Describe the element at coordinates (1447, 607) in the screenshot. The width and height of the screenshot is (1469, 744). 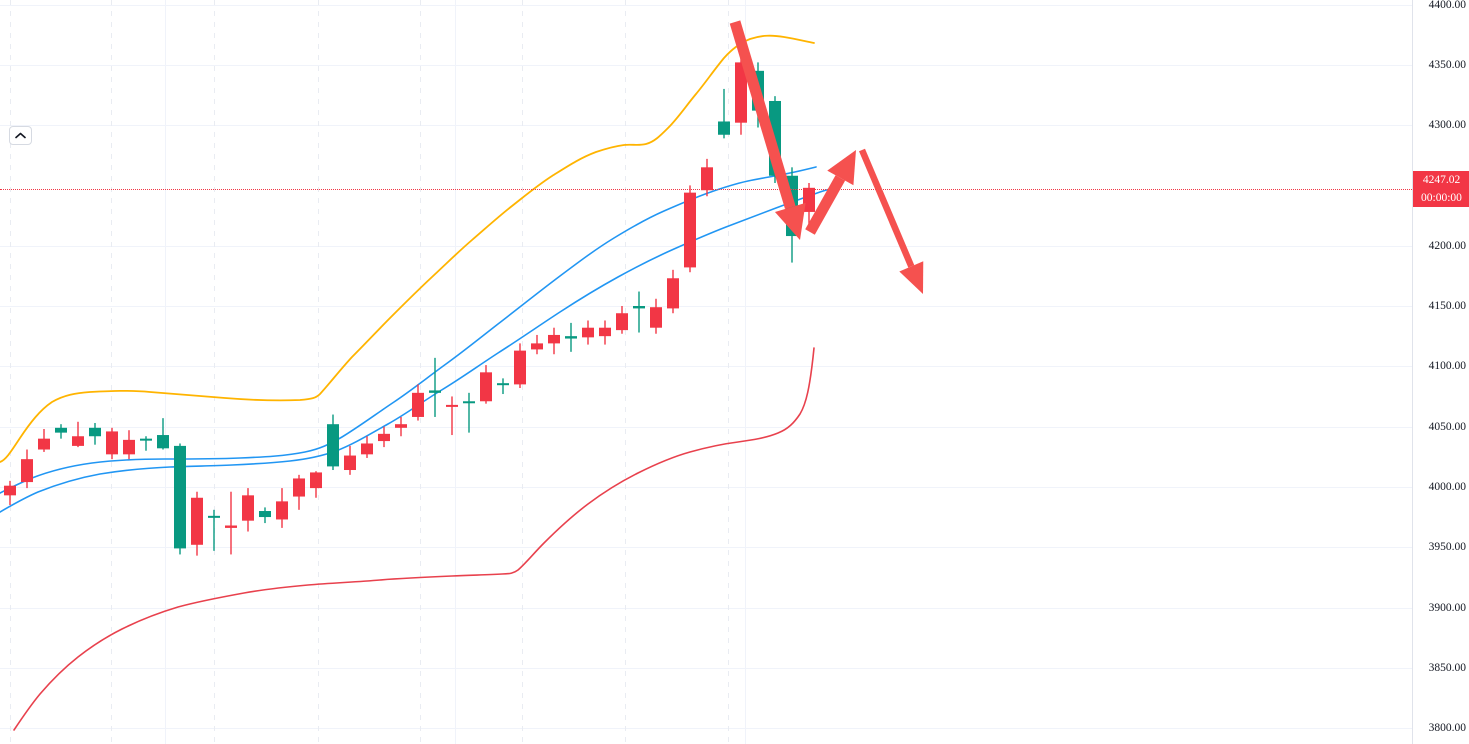
I see `price-tick-label: 3900.00` at that location.